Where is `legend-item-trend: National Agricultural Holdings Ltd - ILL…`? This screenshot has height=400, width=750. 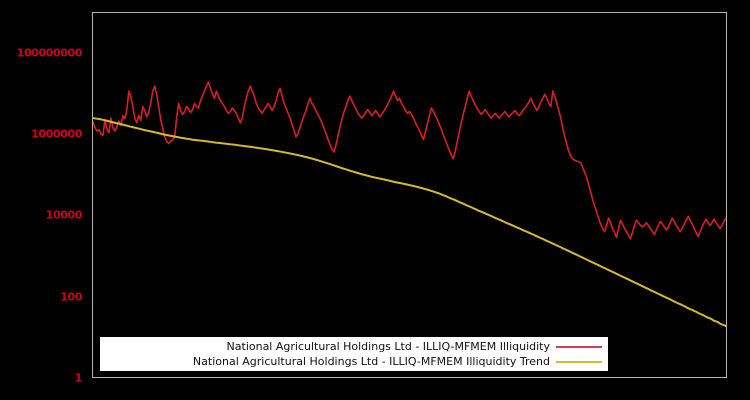
legend-item-trend: National Agricultural Holdings Ltd - ILL… is located at coordinates (397, 361).